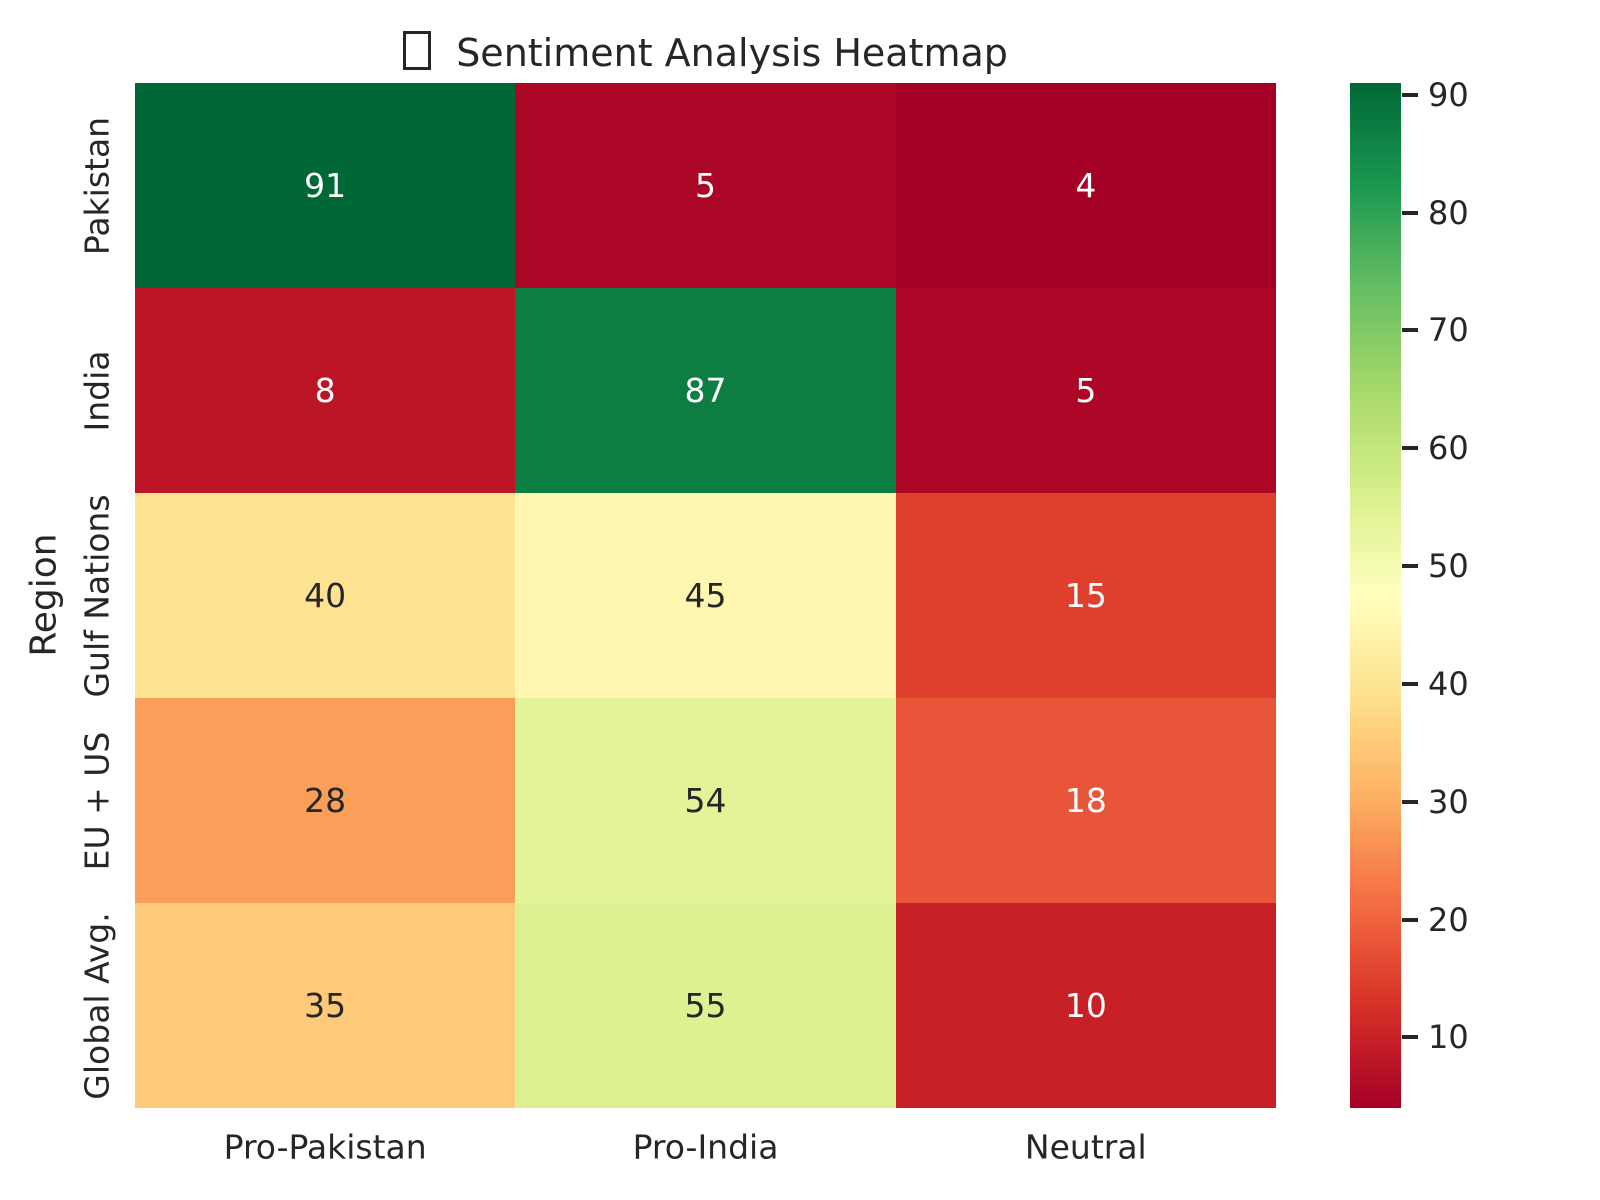  I want to click on heatmap-cell: 55, so click(705, 1005).